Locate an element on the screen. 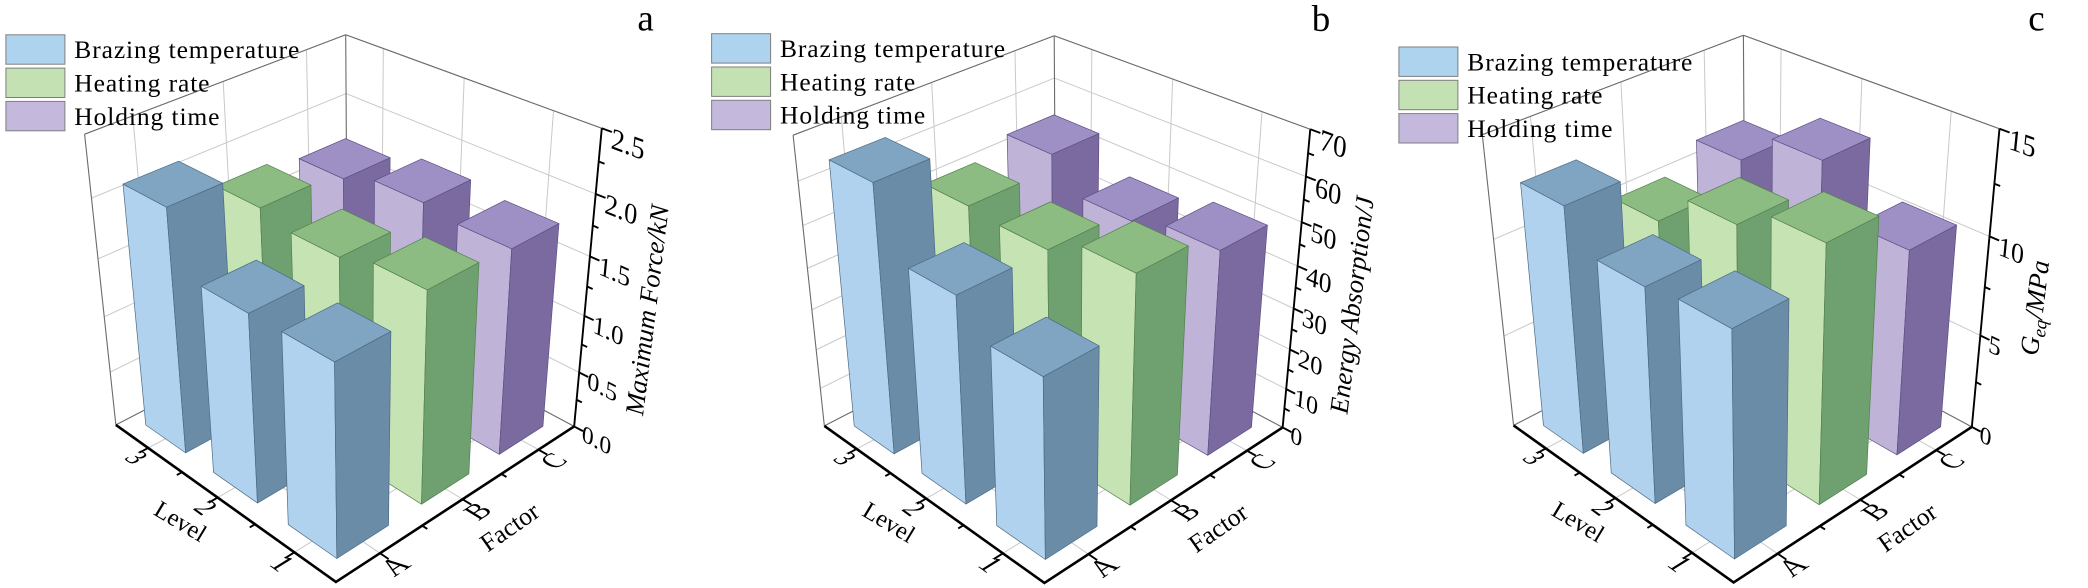 This screenshot has height=588, width=2088. svg-text: c is located at coordinates (2036, 20).